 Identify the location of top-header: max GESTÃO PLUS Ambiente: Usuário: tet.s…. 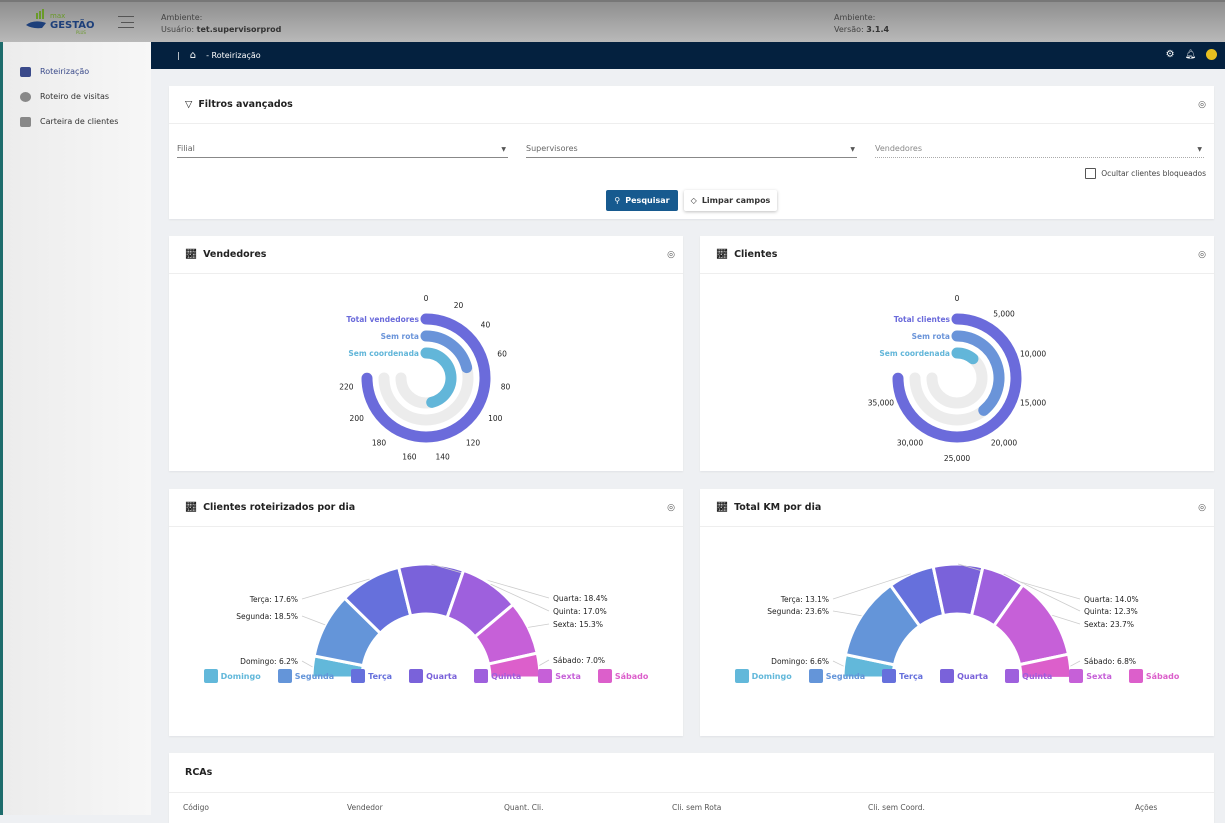
(612, 21).